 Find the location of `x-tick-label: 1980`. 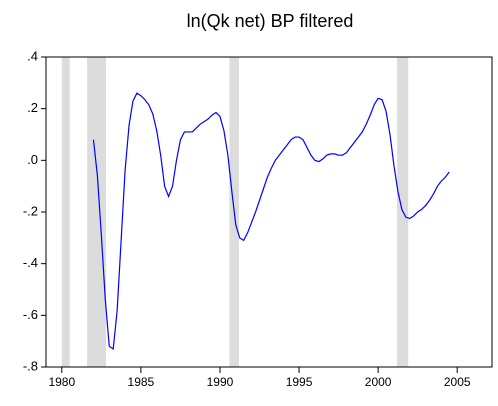

x-tick-label: 1980 is located at coordinates (61, 382).